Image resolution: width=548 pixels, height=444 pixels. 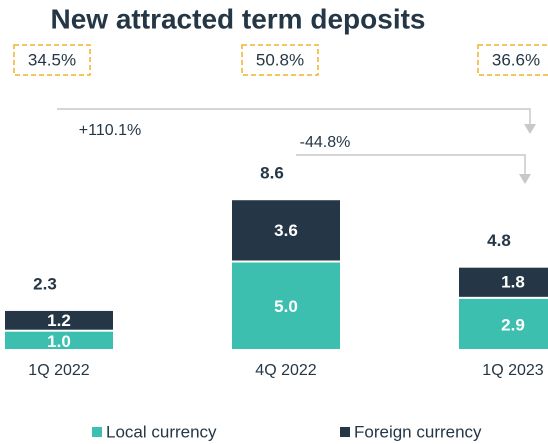 What do you see at coordinates (513, 324) in the screenshot?
I see `data-label: 2.9` at bounding box center [513, 324].